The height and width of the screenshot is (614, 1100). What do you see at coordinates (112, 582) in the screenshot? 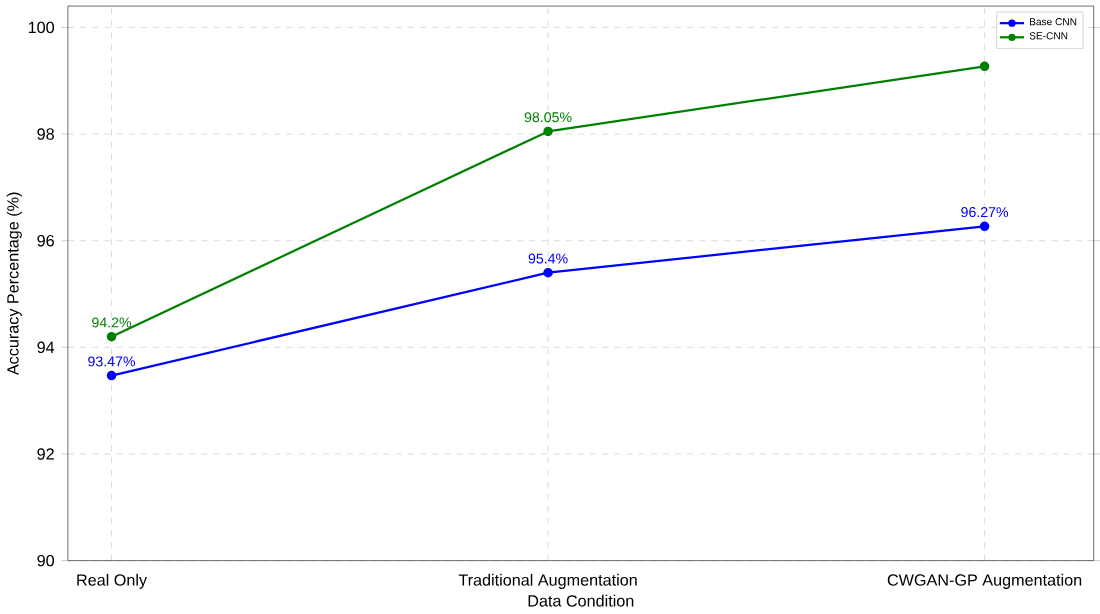
I see `x-tick-label: Real Only` at bounding box center [112, 582].